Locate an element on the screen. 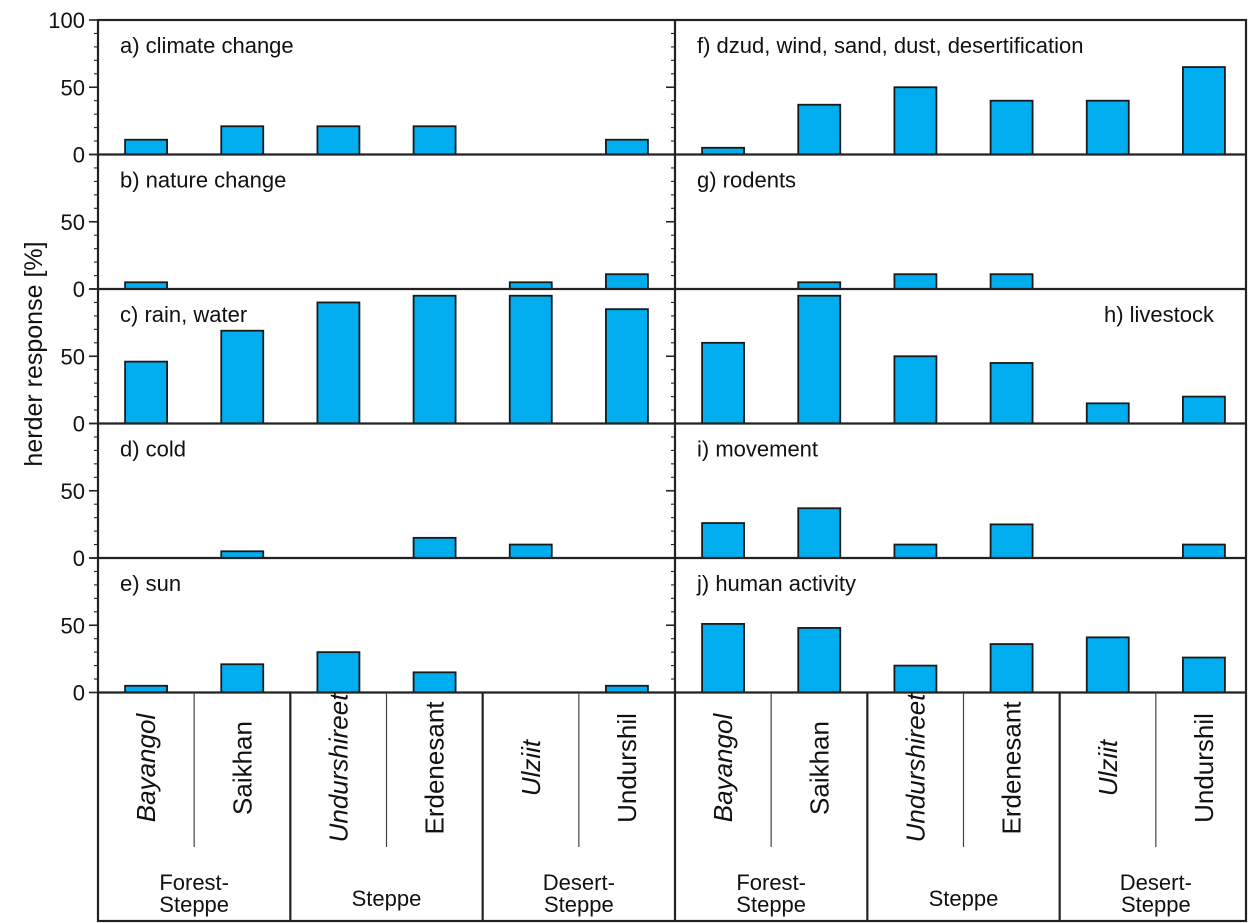 This screenshot has width=1249, height=923. panel-label: g) rodents is located at coordinates (746, 180).